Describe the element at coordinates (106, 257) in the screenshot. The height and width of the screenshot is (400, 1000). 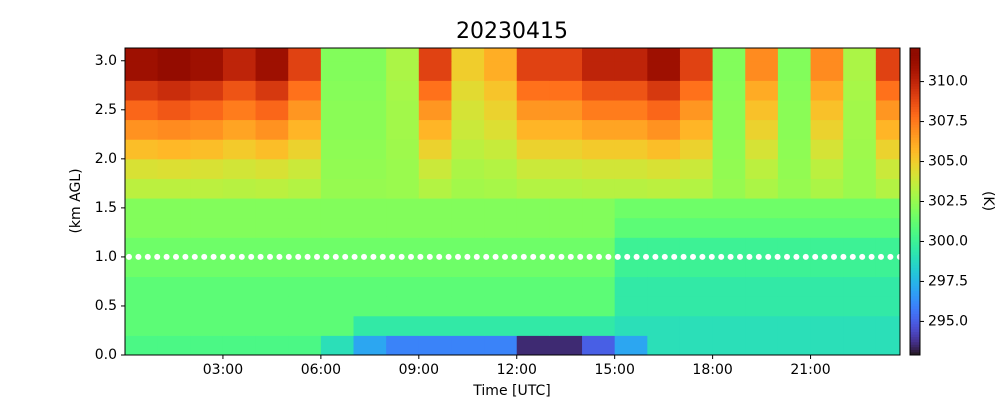
I see `y-tick-label: 1.0` at that location.